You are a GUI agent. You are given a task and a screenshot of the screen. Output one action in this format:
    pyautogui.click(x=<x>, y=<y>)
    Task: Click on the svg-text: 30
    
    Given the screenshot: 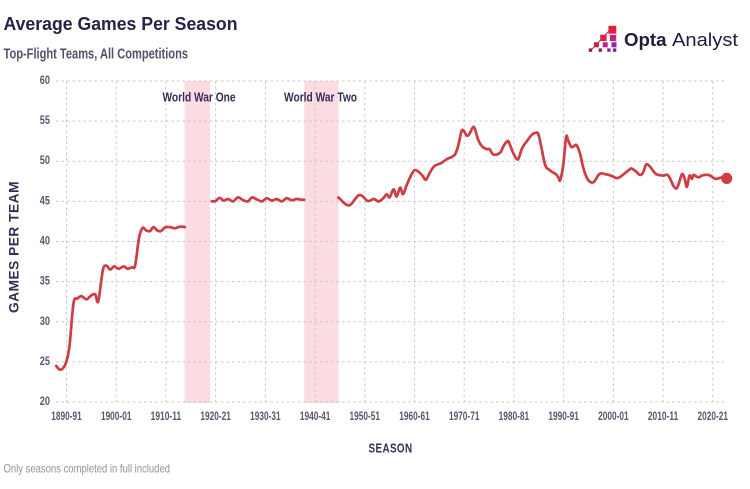 What is the action you would take?
    pyautogui.click(x=45, y=321)
    